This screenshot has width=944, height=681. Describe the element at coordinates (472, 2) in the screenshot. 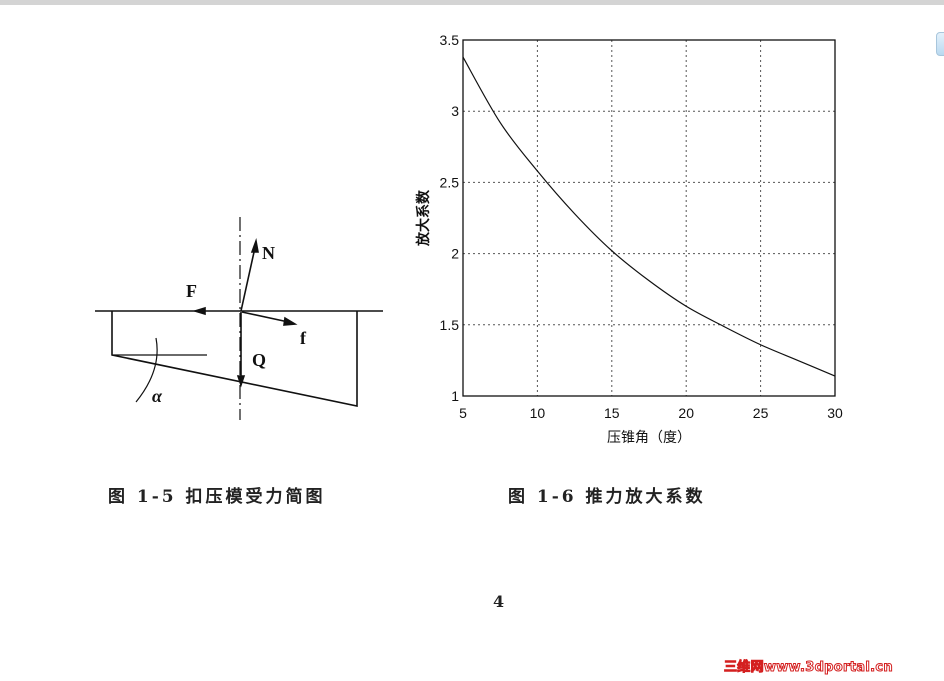

I see `viewer-top-bar` at that location.